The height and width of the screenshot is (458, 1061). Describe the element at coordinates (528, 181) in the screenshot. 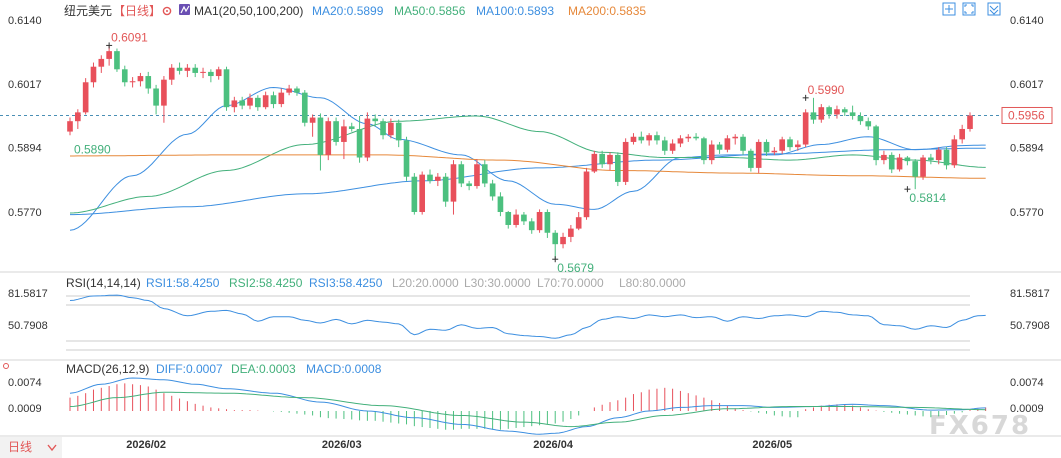

I see `ma100-line` at that location.